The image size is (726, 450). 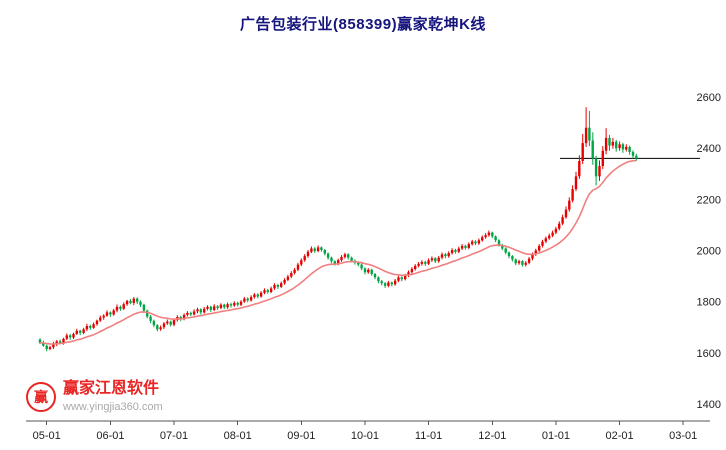 I want to click on watermark-text: 赢家江恩软件 www.yingjia360.com, so click(x=113, y=396).